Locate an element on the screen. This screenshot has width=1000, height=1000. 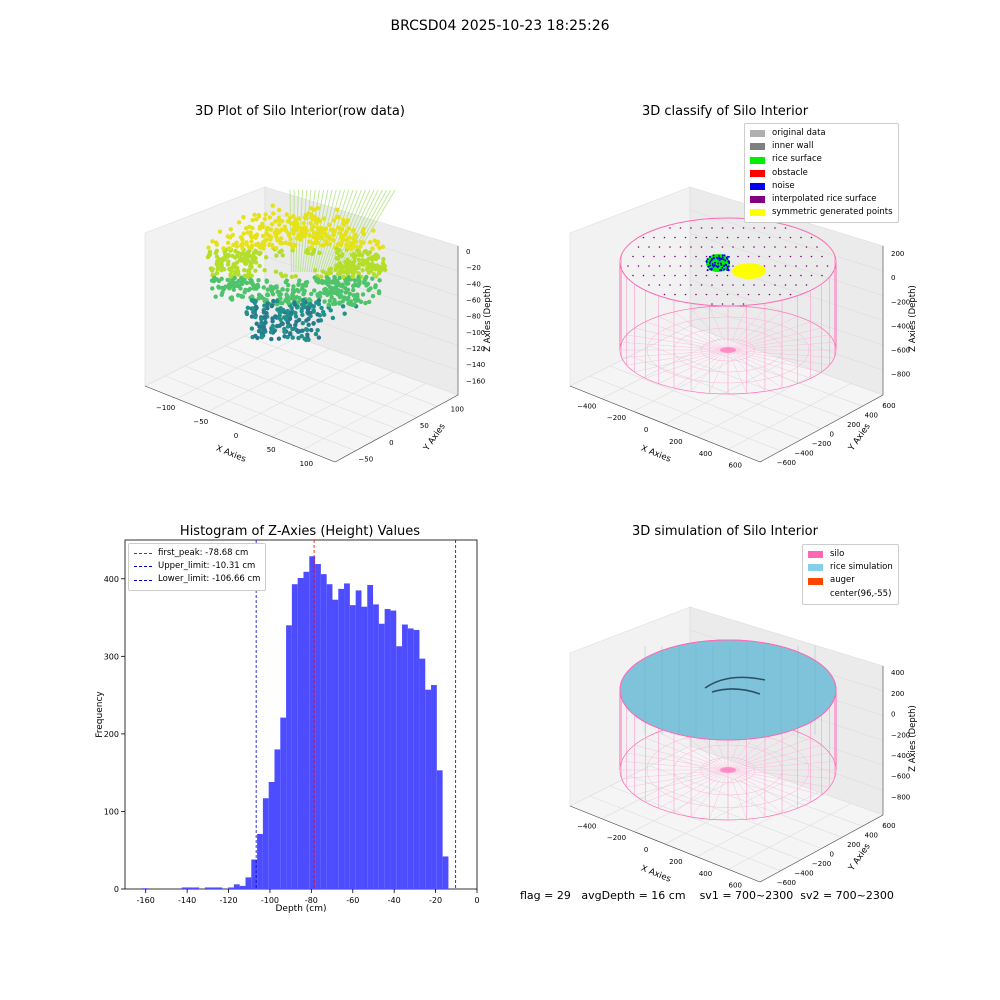
simulation-y-tick-label: 200 is located at coordinates (853, 845).